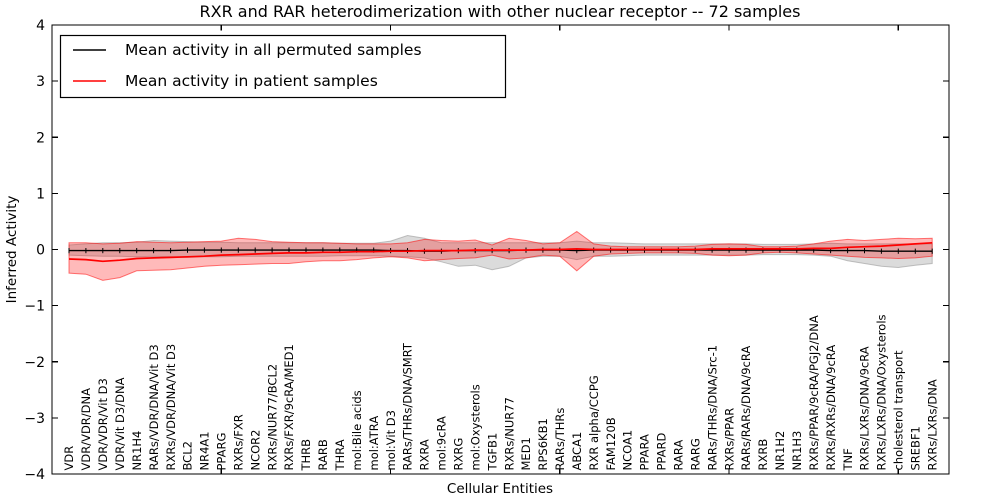  What do you see at coordinates (916, 448) in the screenshot?
I see `x-category-label: SREBF1` at bounding box center [916, 448].